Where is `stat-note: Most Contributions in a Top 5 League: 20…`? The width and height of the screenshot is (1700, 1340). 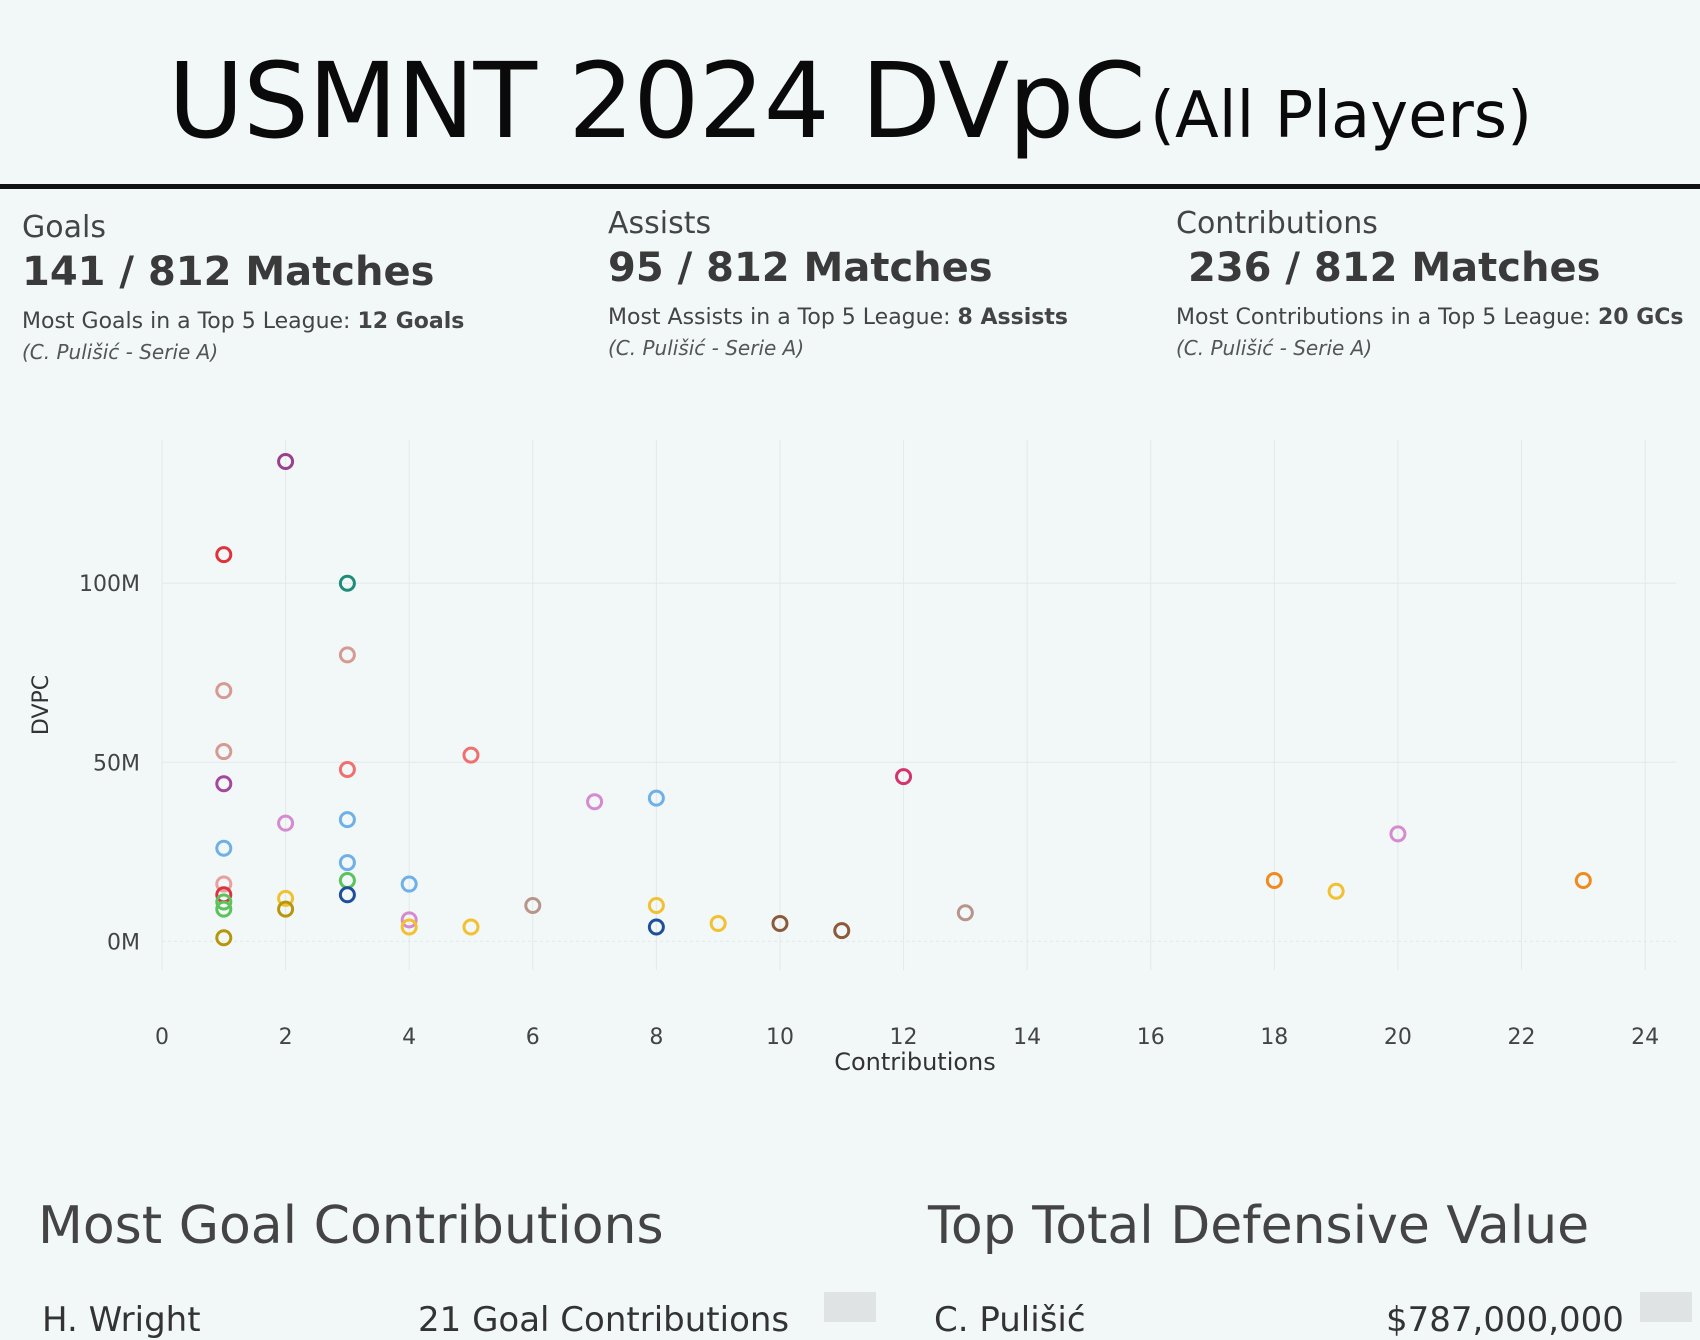
stat-note: Most Contributions in a Top 5 League: 20… is located at coordinates (1430, 317).